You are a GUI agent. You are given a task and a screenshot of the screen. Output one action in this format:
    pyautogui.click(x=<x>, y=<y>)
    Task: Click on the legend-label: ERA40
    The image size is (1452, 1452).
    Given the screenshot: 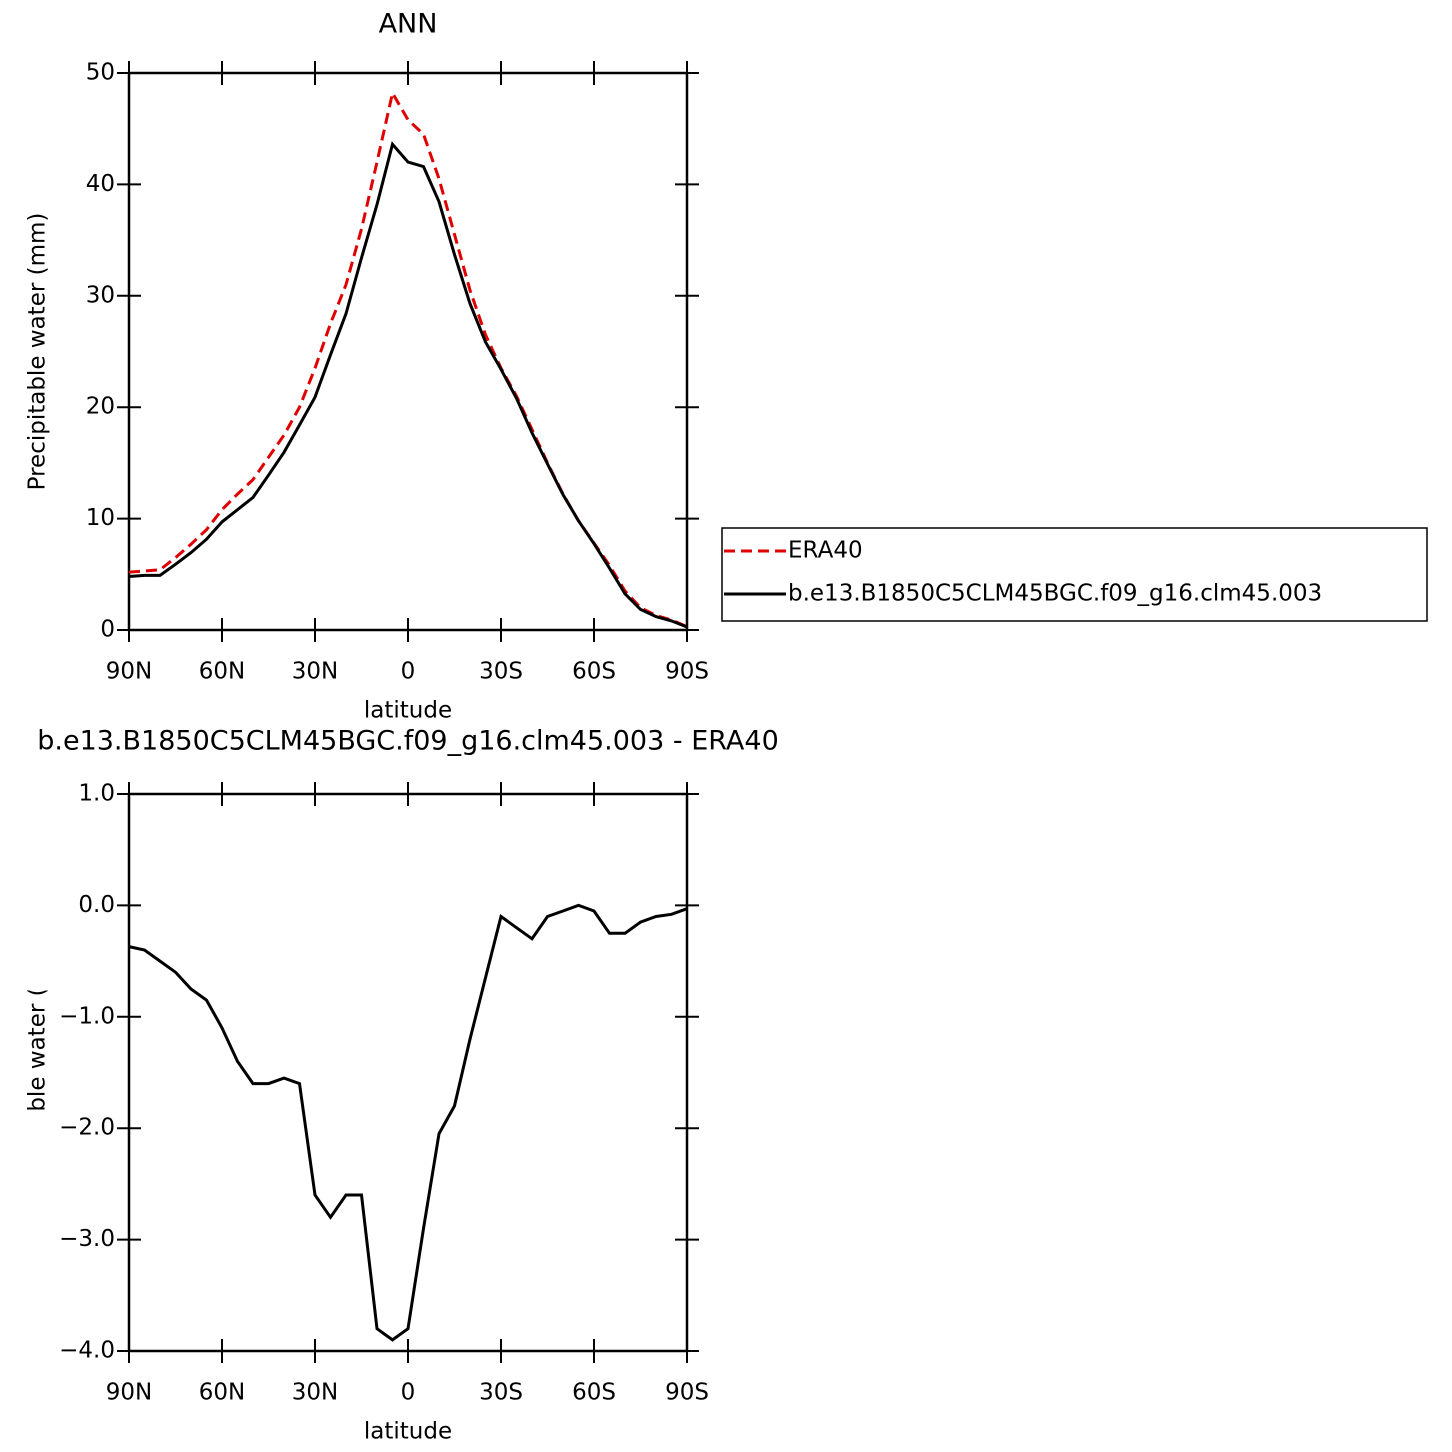 What is the action you would take?
    pyautogui.click(x=825, y=551)
    